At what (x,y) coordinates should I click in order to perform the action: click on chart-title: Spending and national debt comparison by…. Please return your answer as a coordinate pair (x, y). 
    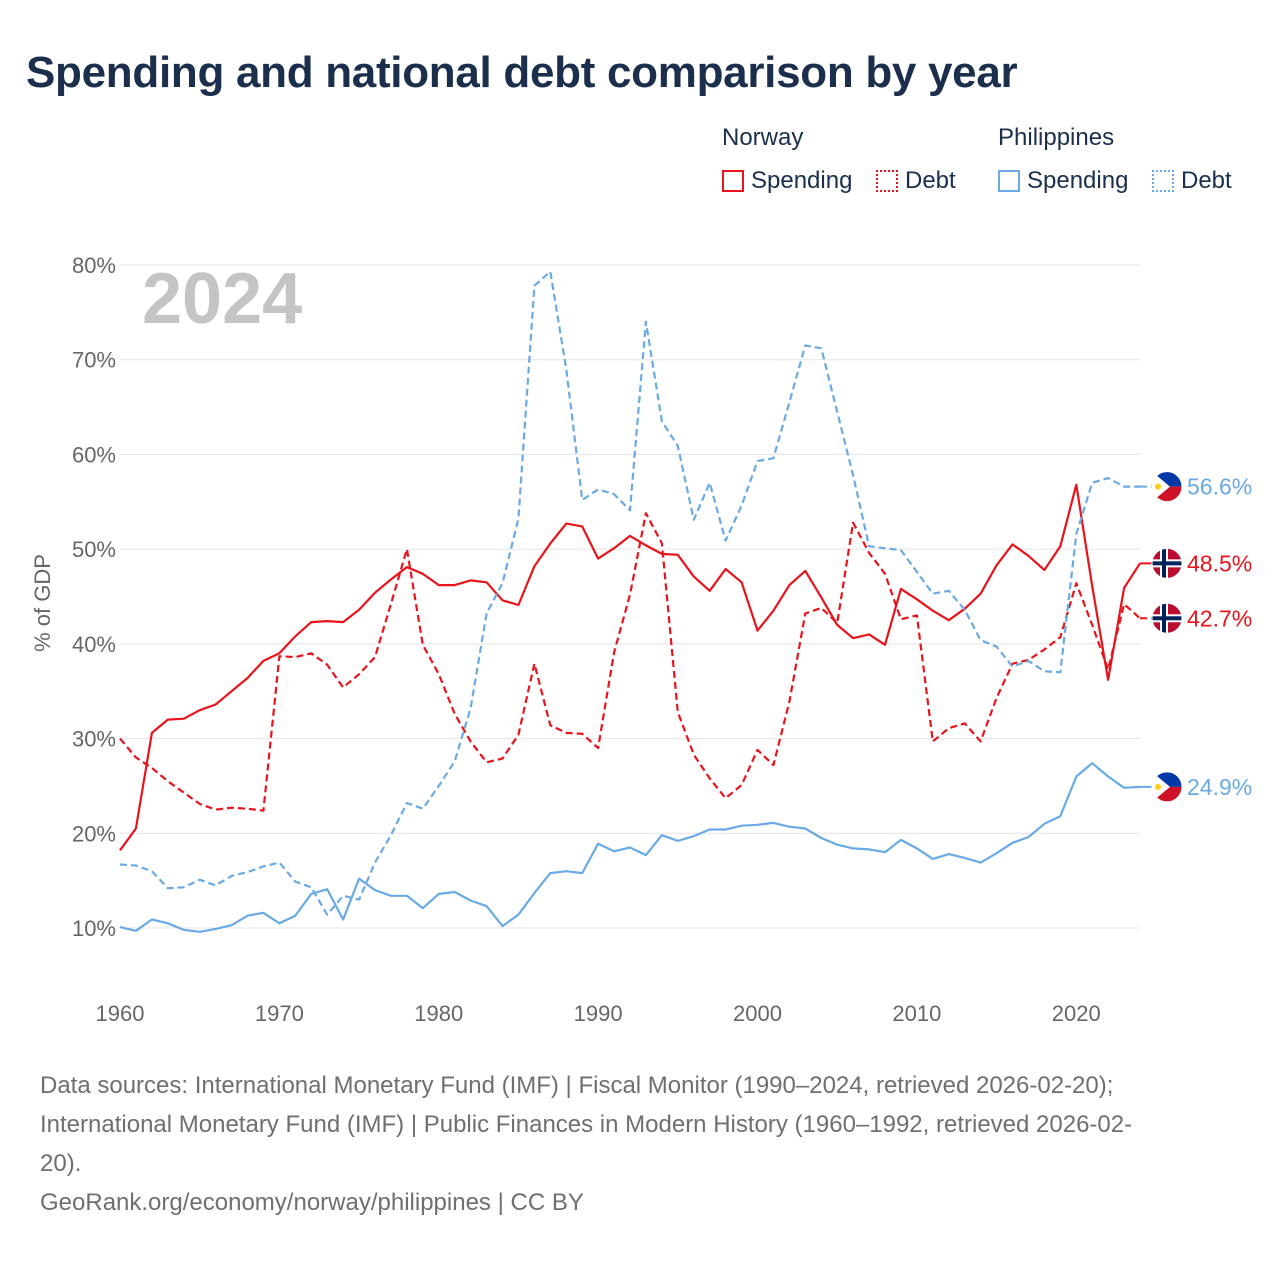
    Looking at the image, I should click on (522, 72).